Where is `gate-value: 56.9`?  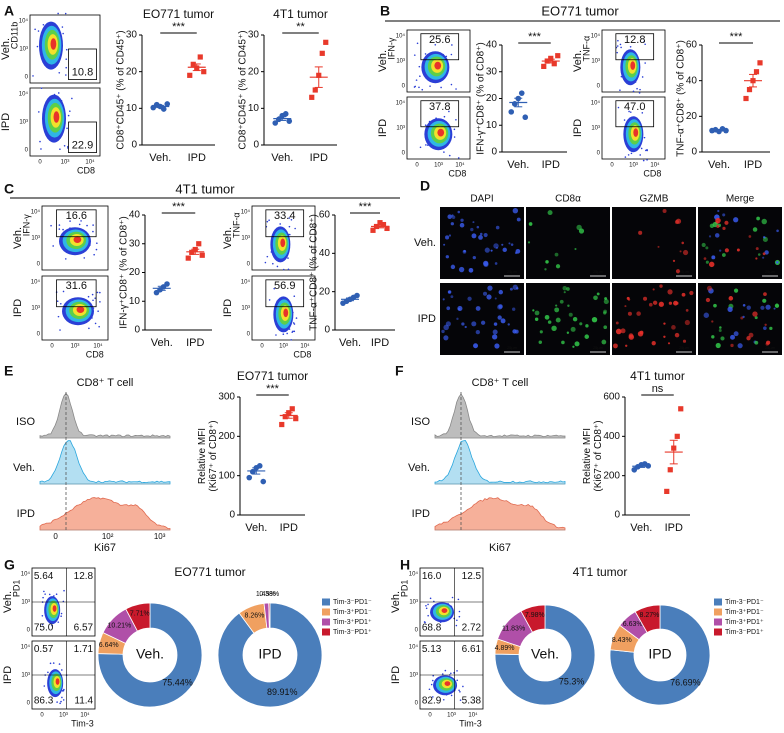 gate-value: 56.9 is located at coordinates (284, 286).